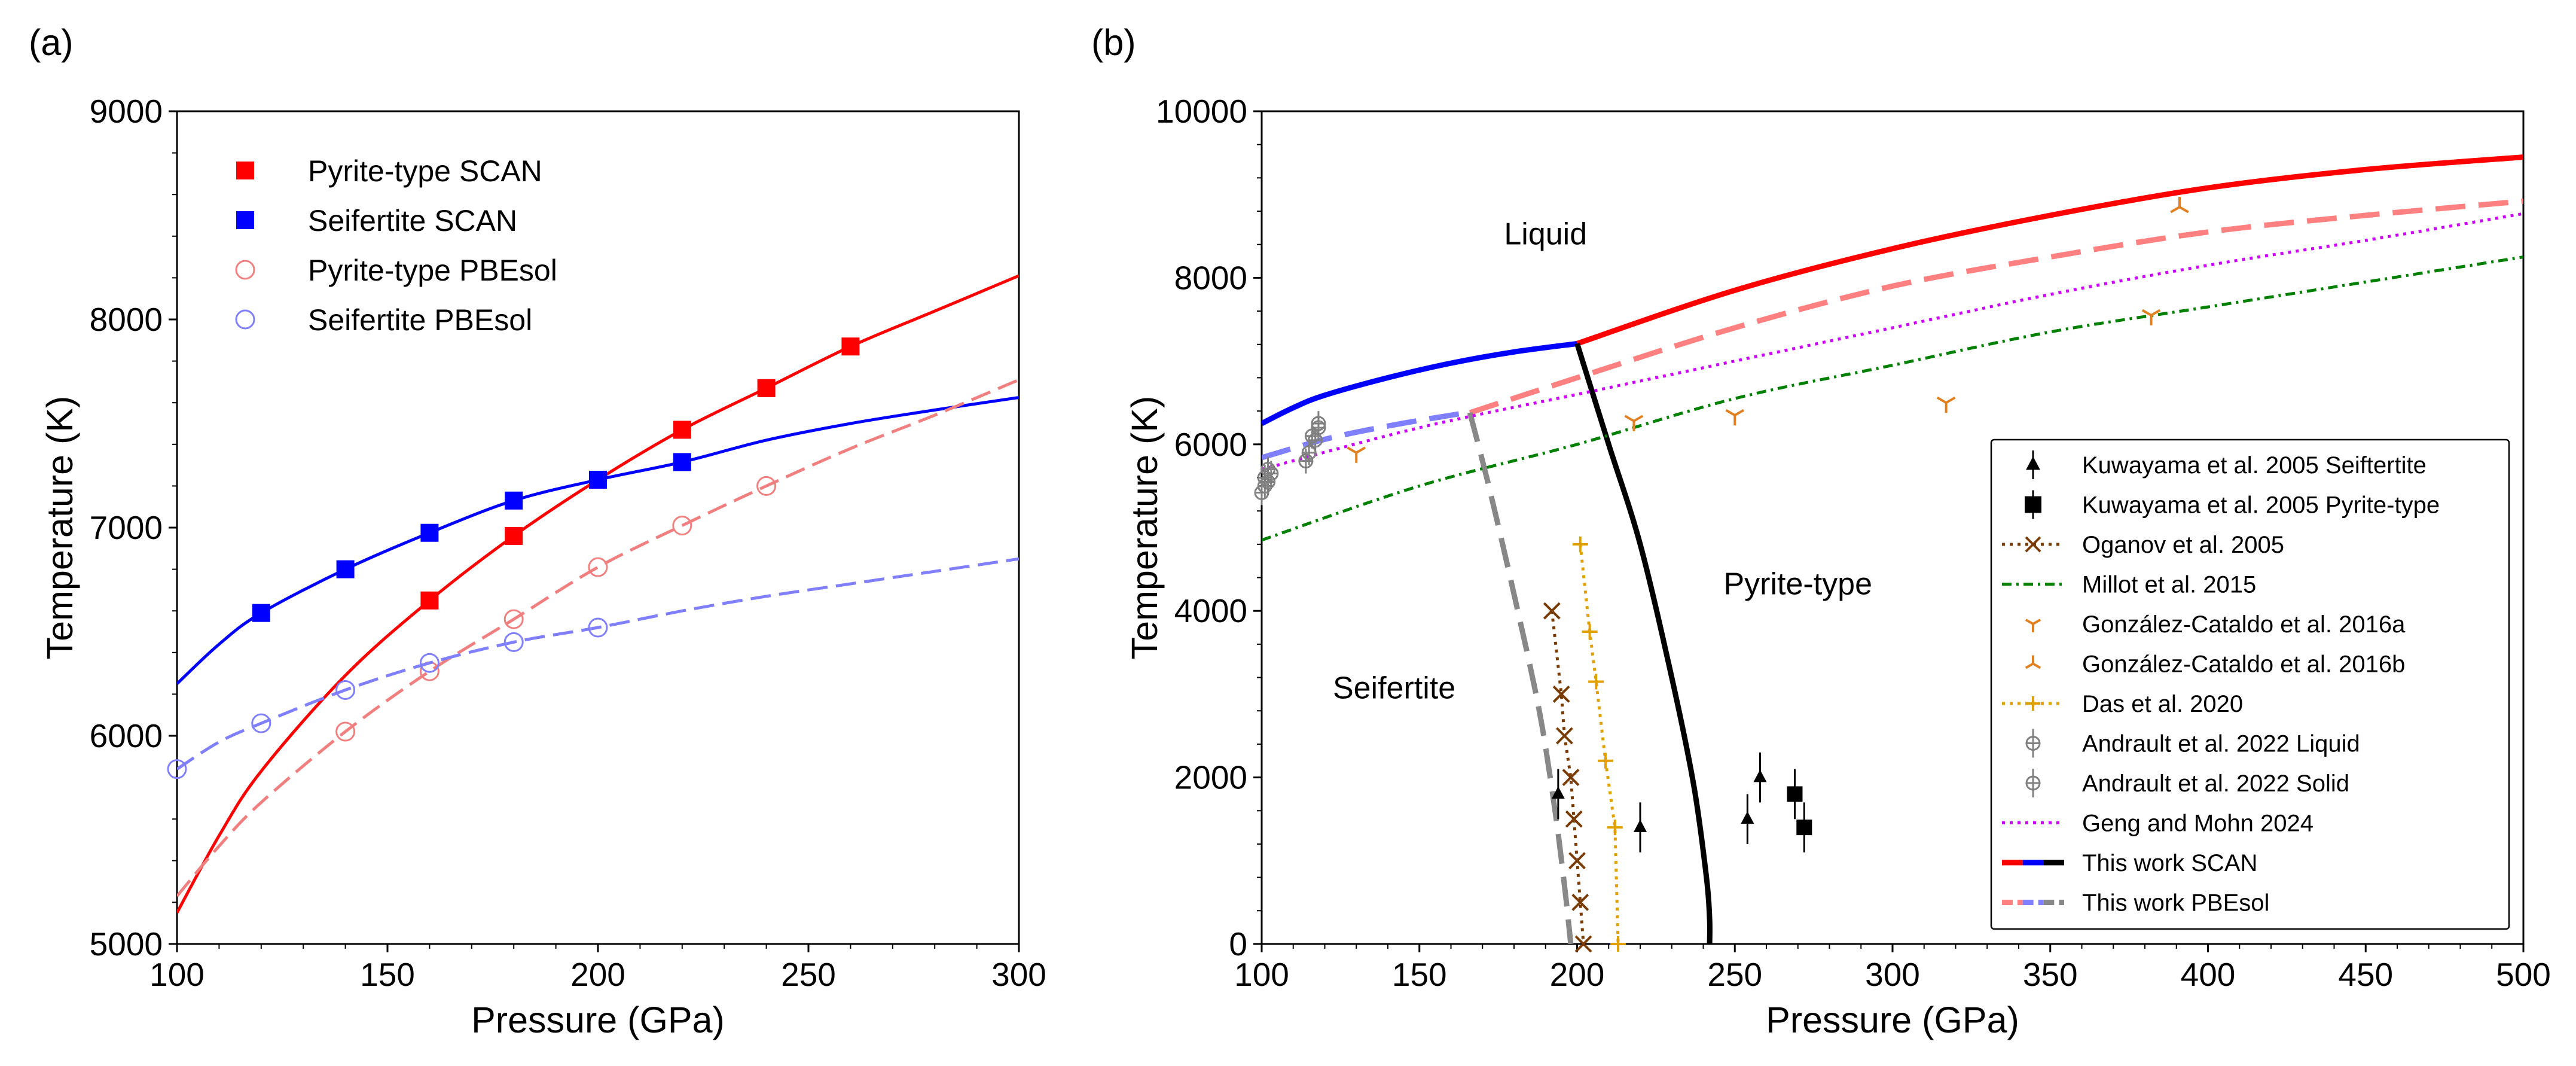 This screenshot has height=1066, width=2576. I want to click on x-tick-label: 350, so click(2050, 975).